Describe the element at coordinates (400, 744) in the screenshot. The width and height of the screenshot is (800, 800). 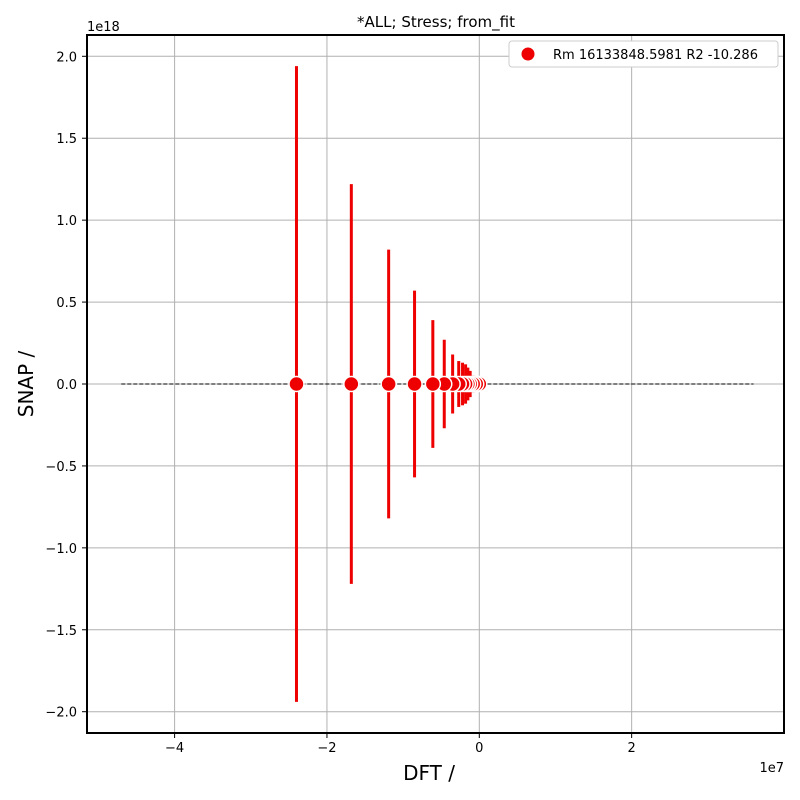
I see `x-ticks: −4 −2 0 2` at that location.